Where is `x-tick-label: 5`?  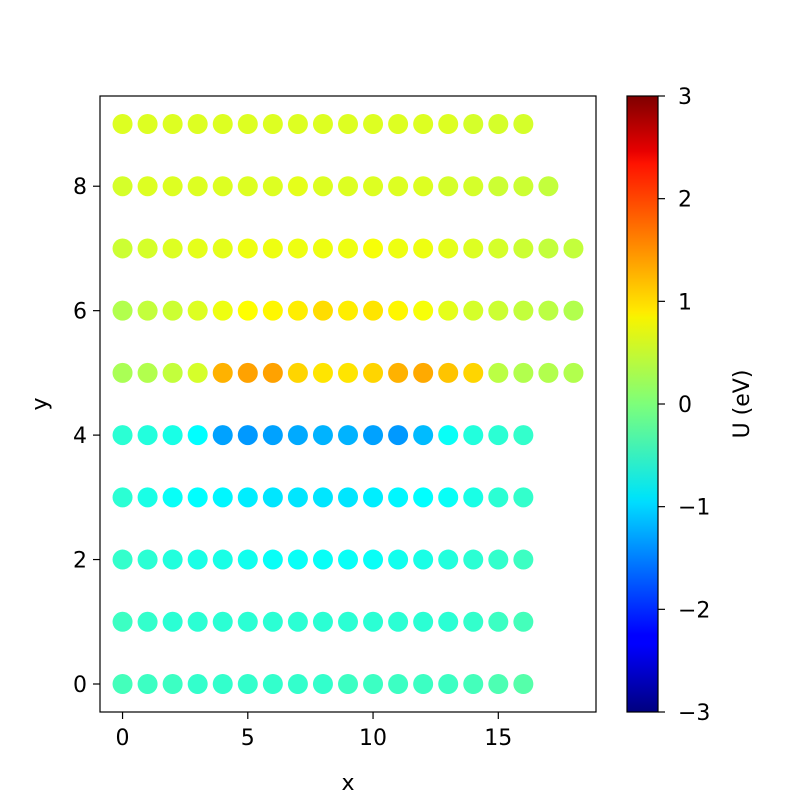 x-tick-label: 5 is located at coordinates (248, 738).